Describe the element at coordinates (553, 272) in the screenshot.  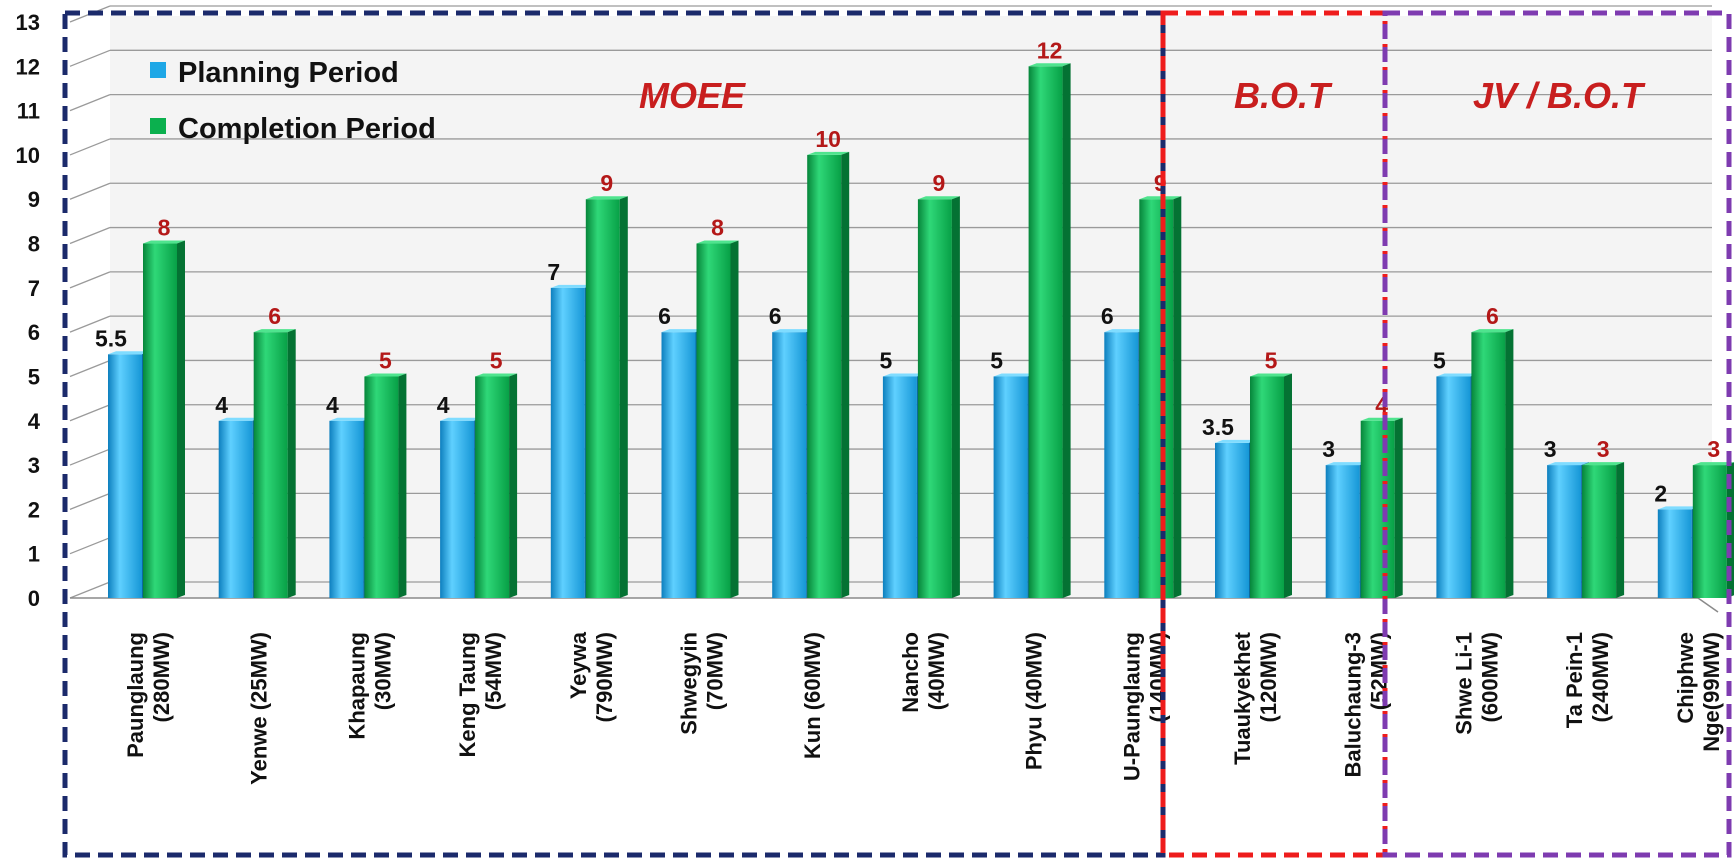
I see `data-label: 7` at that location.